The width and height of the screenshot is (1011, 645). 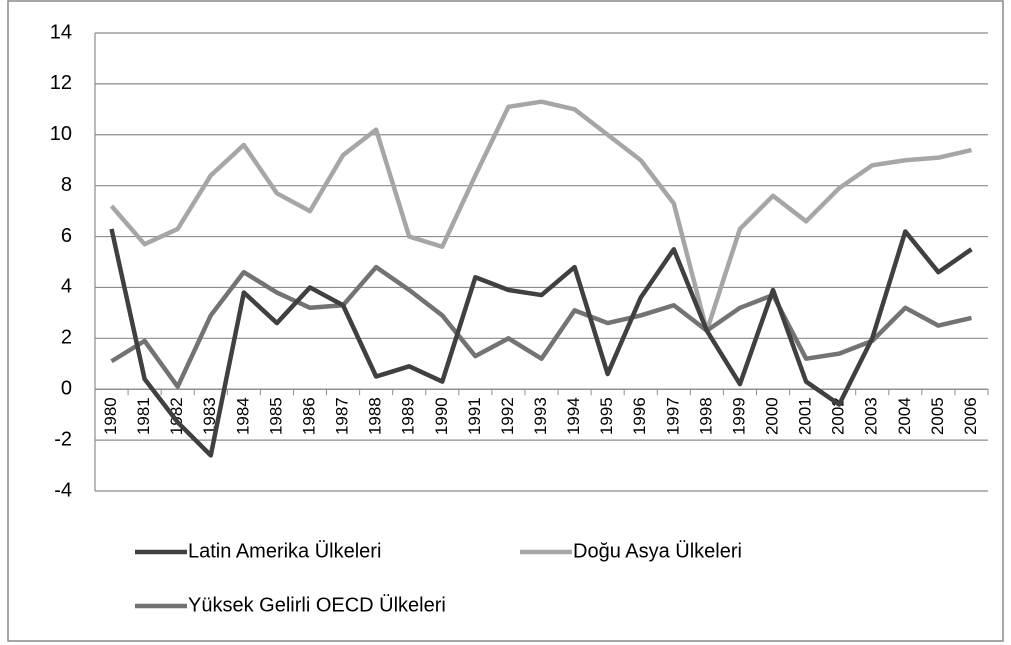 I want to click on y-tick-label: -2, so click(x=63, y=439).